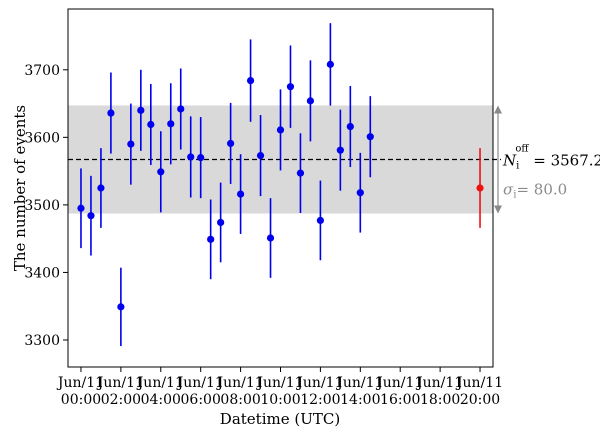  What do you see at coordinates (240, 400) in the screenshot?
I see `x-tick-label-time: 08:00` at bounding box center [240, 400].